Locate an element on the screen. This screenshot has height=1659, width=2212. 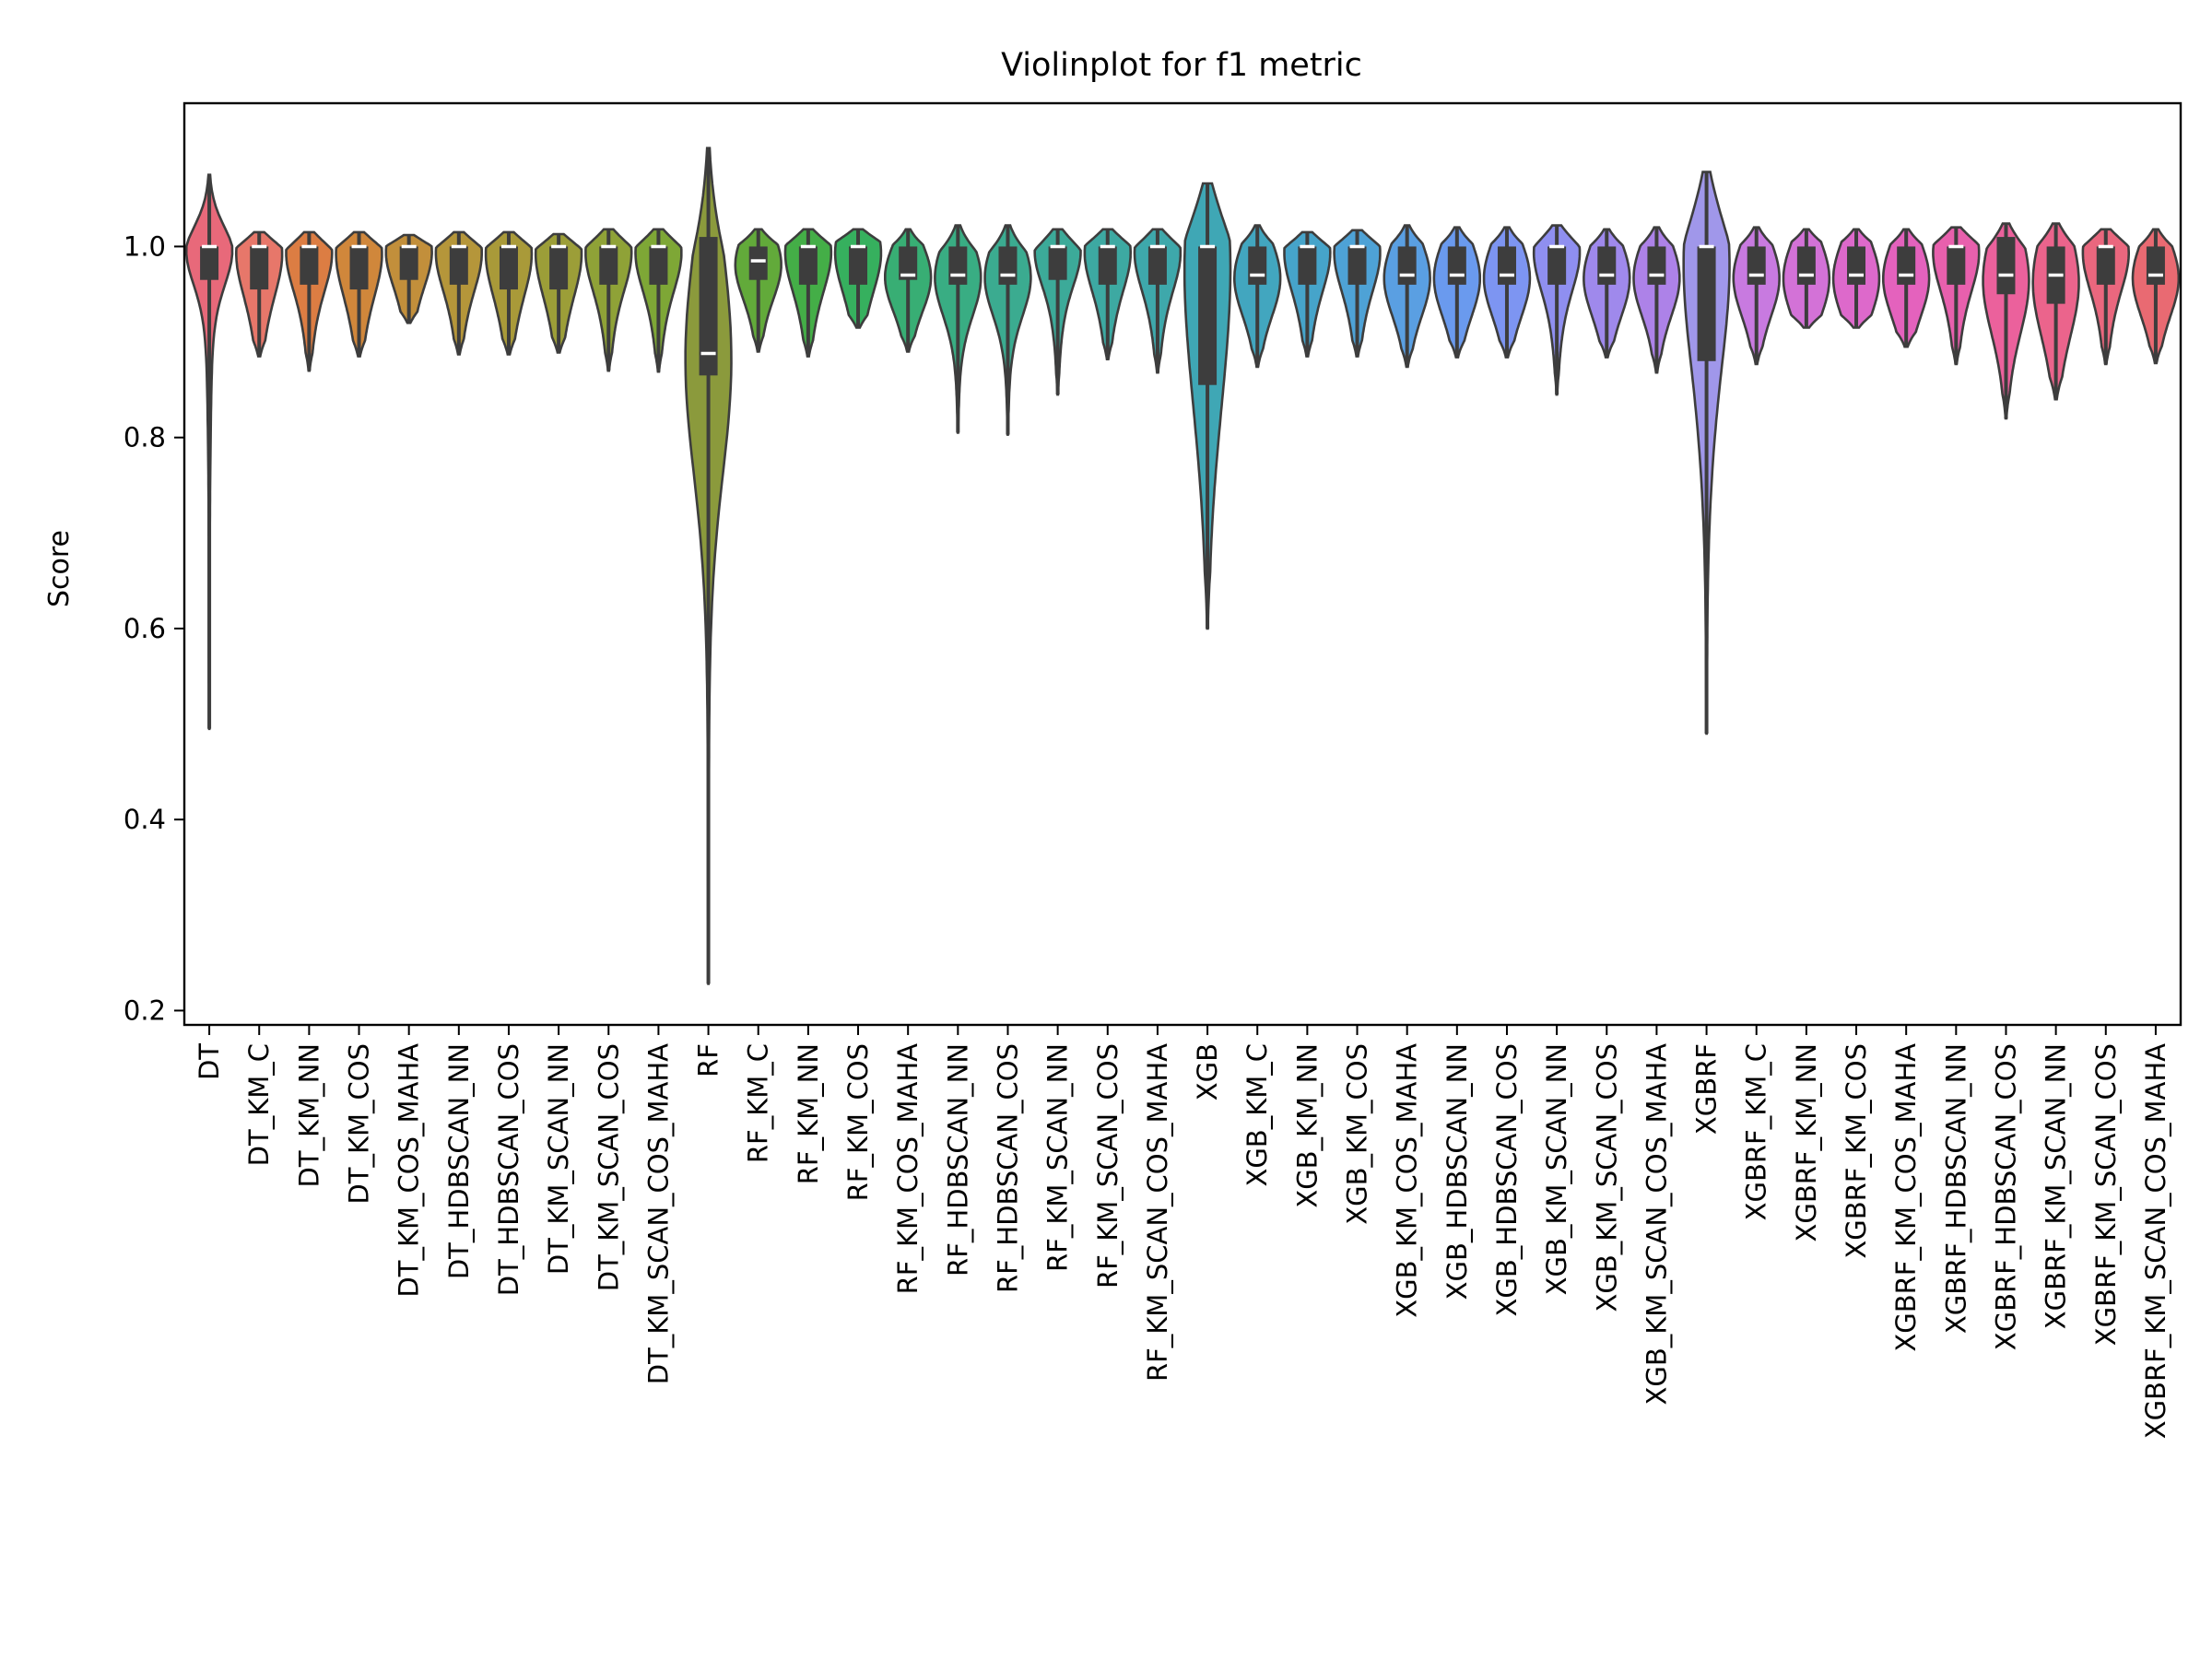
x-tick-label: XGB_KM_NN is located at coordinates (1307, 1125).